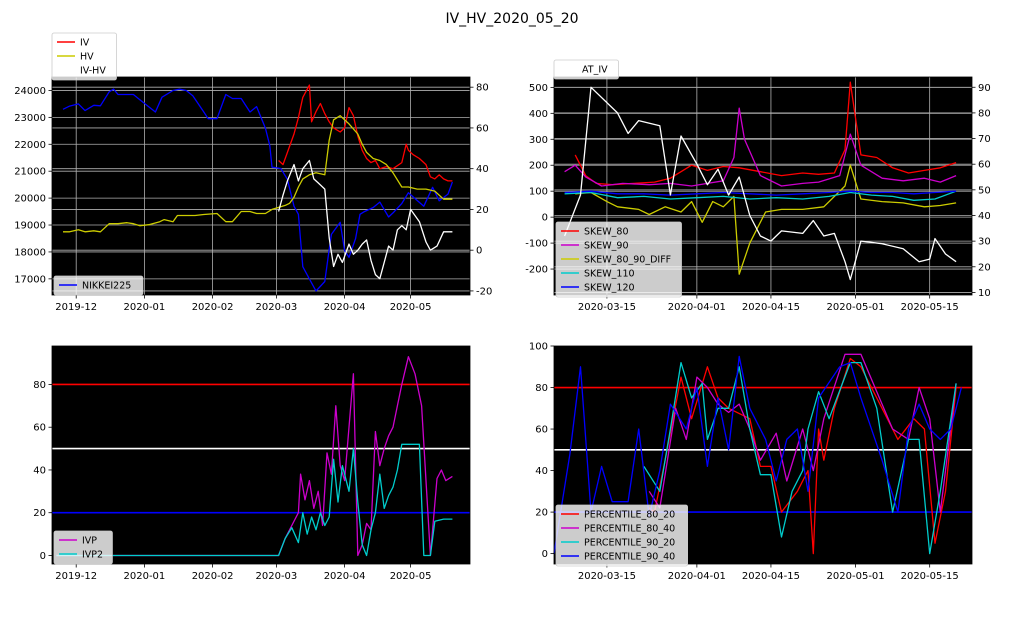 The image size is (1024, 640). What do you see at coordinates (541, 388) in the screenshot?
I see `y-tick-label: 80` at bounding box center [541, 388].